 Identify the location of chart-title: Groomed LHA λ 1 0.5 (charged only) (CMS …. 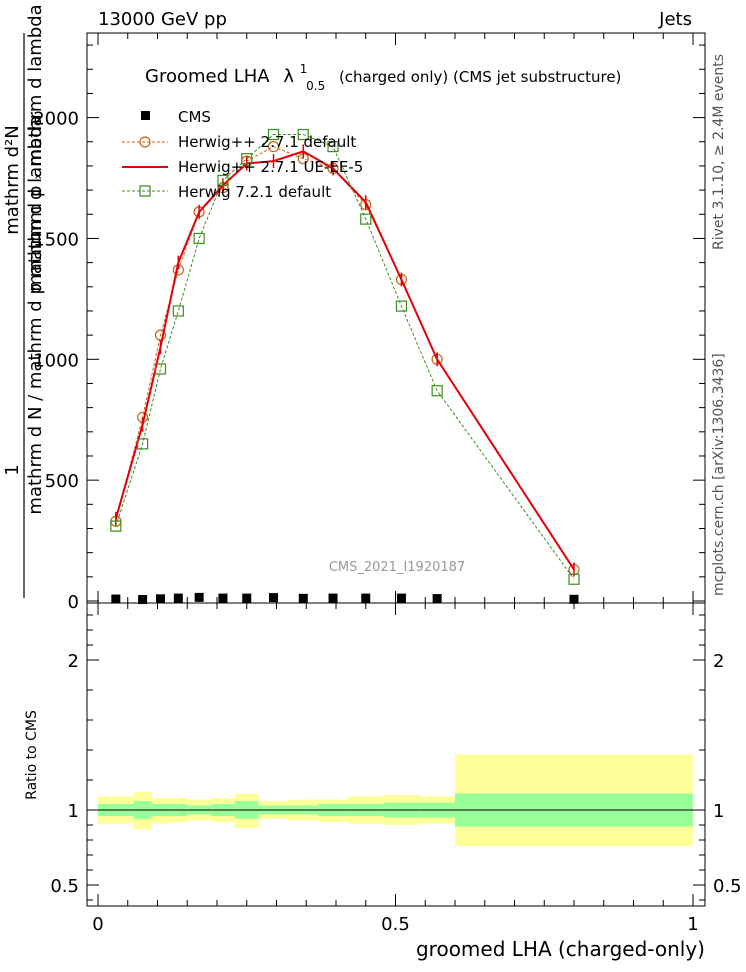
(383, 76).